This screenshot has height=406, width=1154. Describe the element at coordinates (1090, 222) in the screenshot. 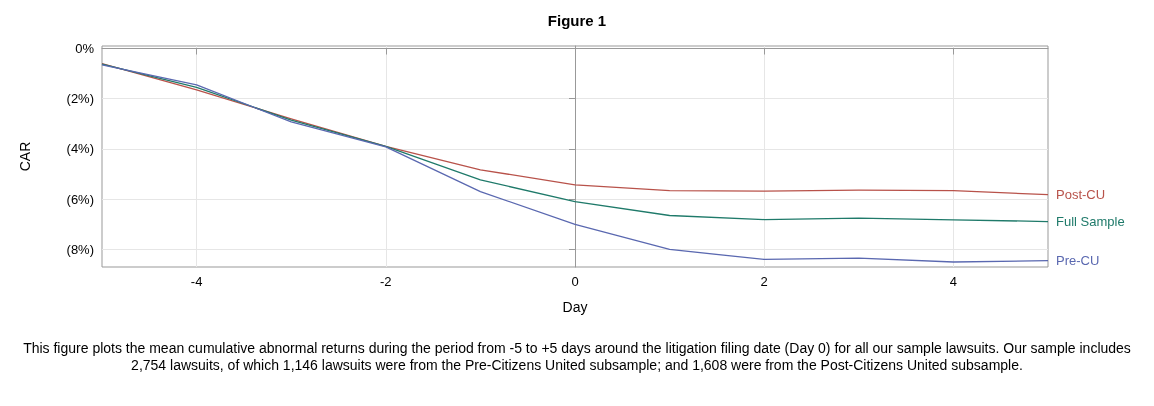

I see `series-label: Full Sample` at that location.